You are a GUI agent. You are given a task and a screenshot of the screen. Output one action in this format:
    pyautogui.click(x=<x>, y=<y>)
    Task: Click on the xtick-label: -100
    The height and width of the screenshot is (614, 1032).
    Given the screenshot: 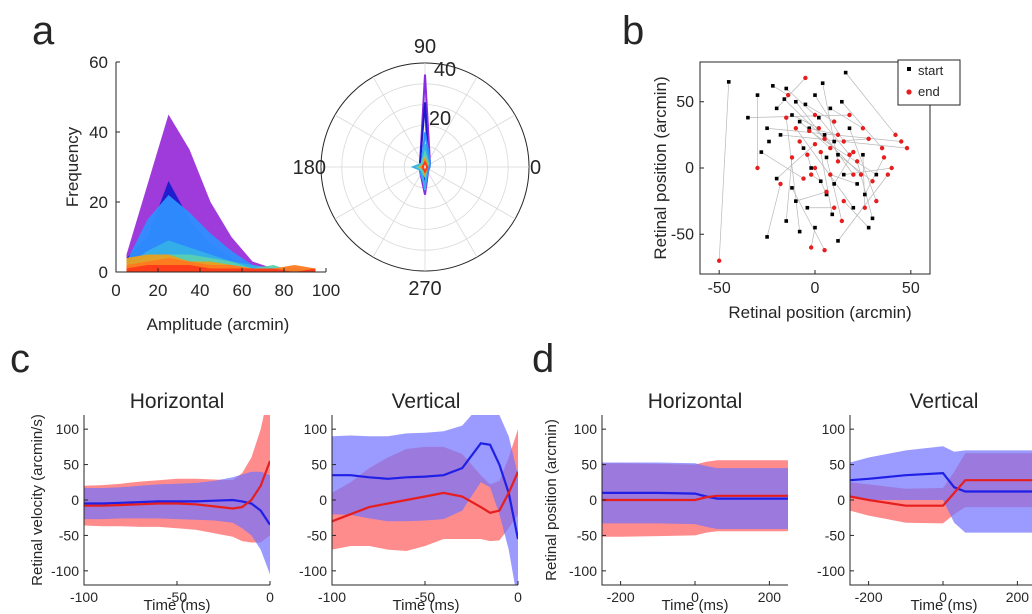 What is the action you would take?
    pyautogui.click(x=84, y=597)
    